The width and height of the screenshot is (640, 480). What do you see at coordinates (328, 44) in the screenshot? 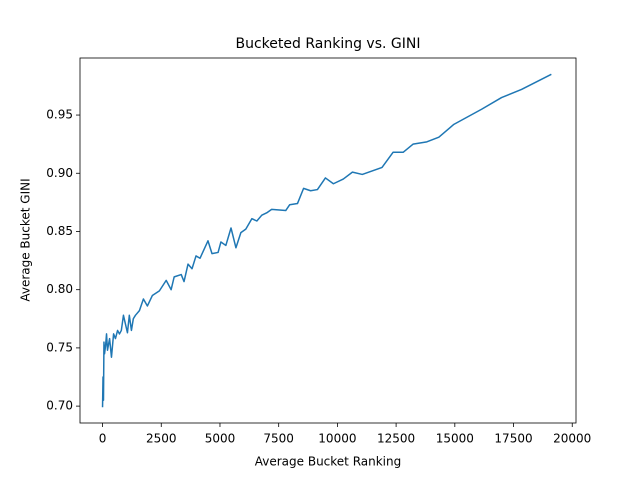
I see `chart-title: Bucketed Ranking vs. GINI` at bounding box center [328, 44].